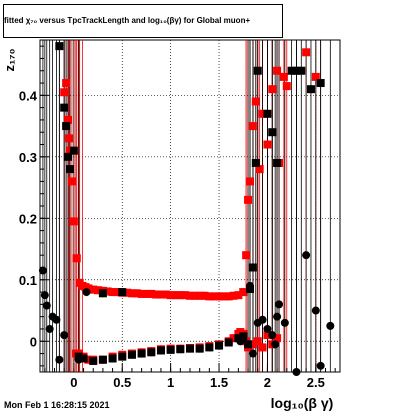 This screenshot has width=400, height=414. Describe the element at coordinates (122, 382) in the screenshot. I see `x-tick-label: 0.5` at that location.